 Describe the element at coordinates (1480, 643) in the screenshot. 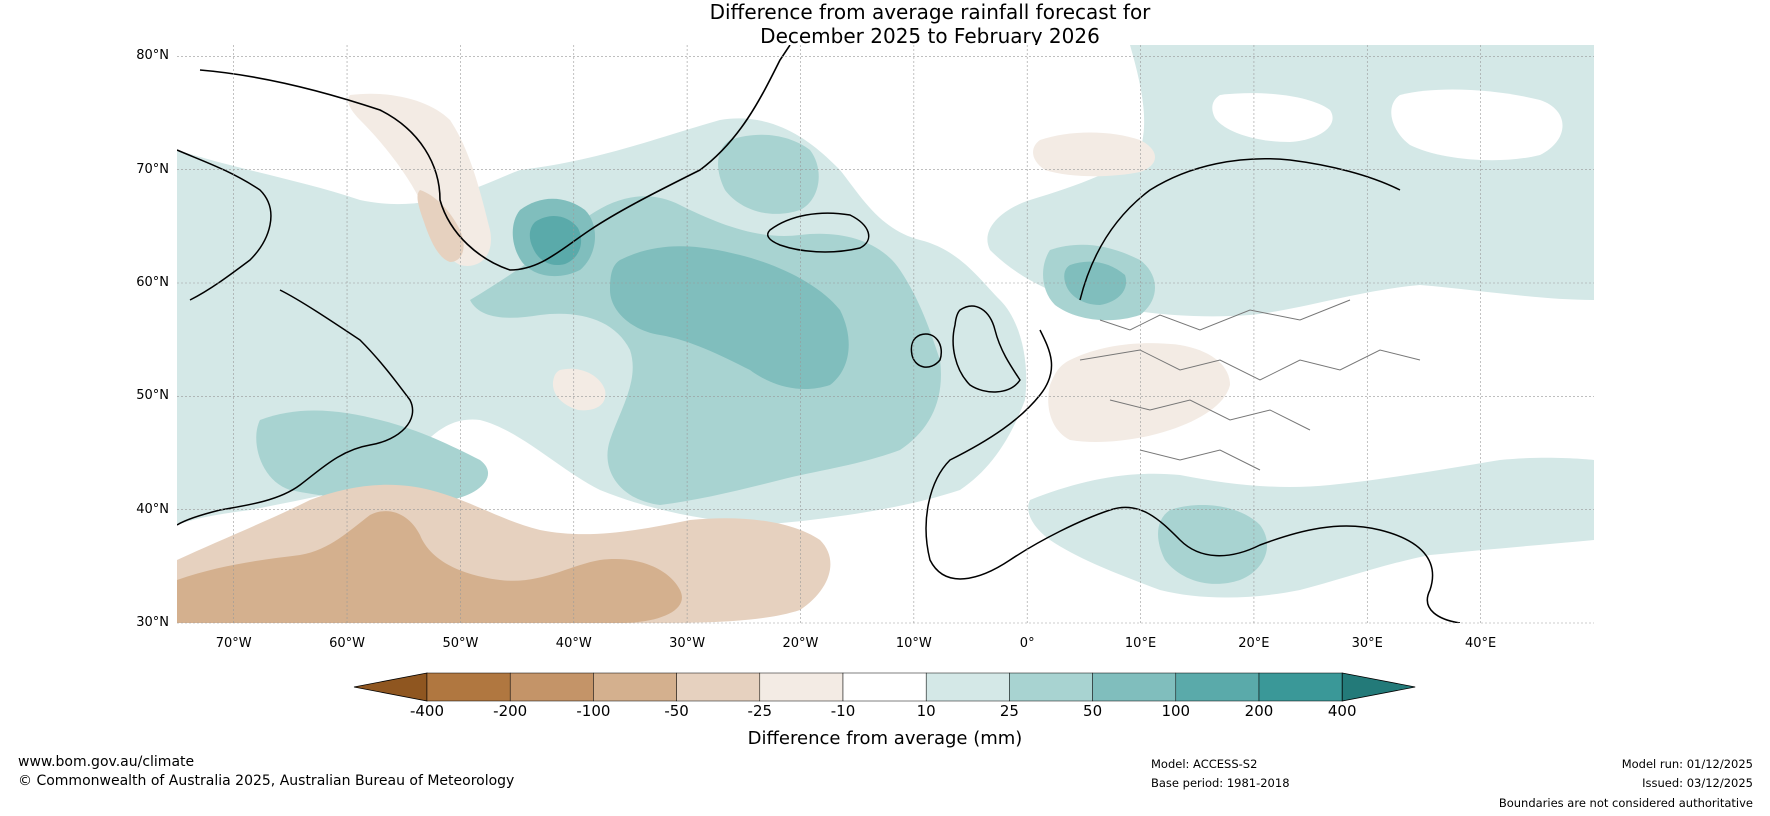

I see `lon-tick-label: 40°E` at that location.